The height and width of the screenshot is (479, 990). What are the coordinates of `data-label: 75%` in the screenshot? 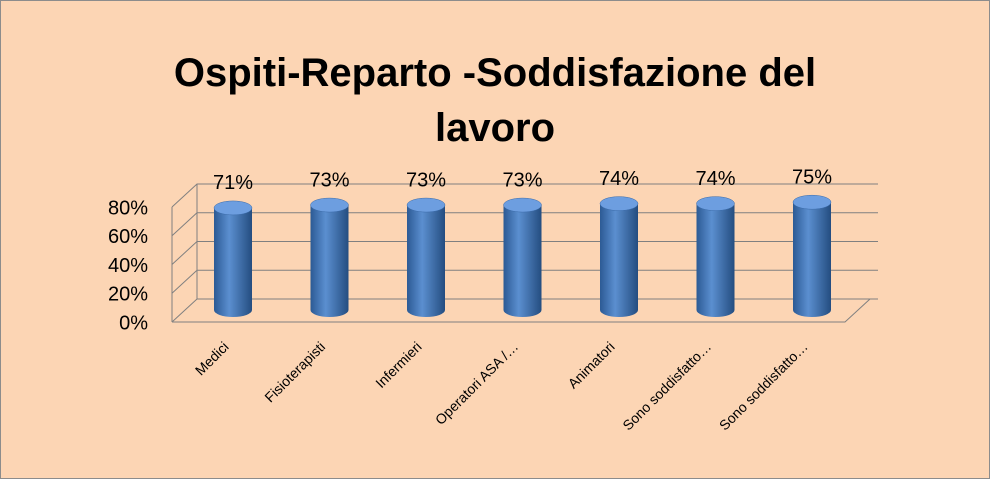 It's located at (812, 177).